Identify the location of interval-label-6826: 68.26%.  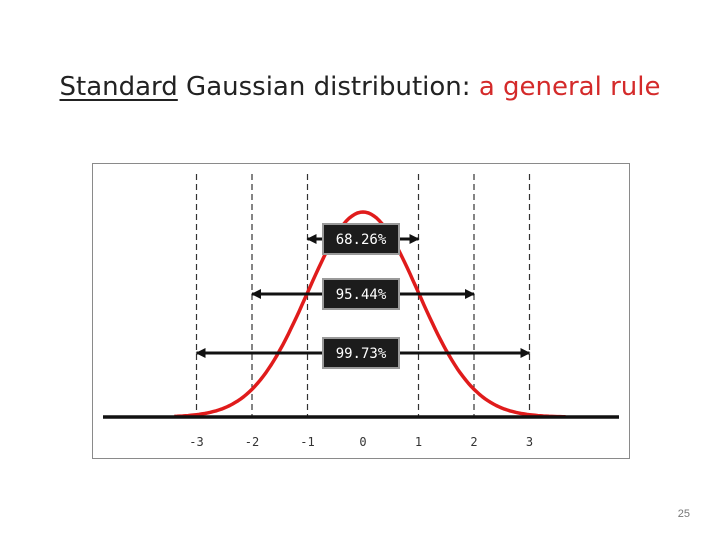
(361, 240).